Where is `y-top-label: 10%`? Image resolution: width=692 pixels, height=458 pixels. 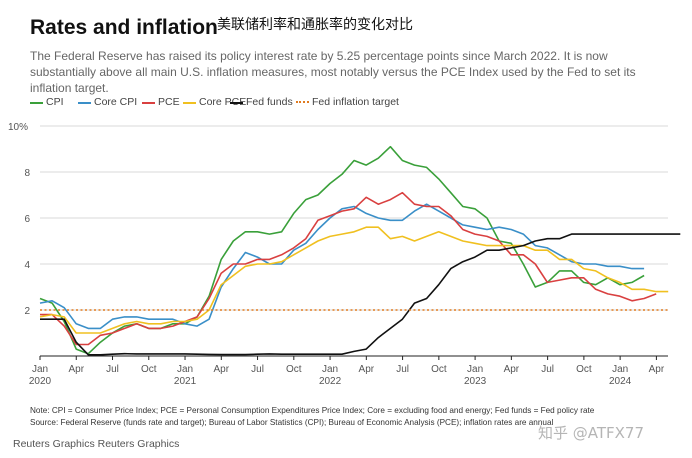 y-top-label: 10% is located at coordinates (18, 127).